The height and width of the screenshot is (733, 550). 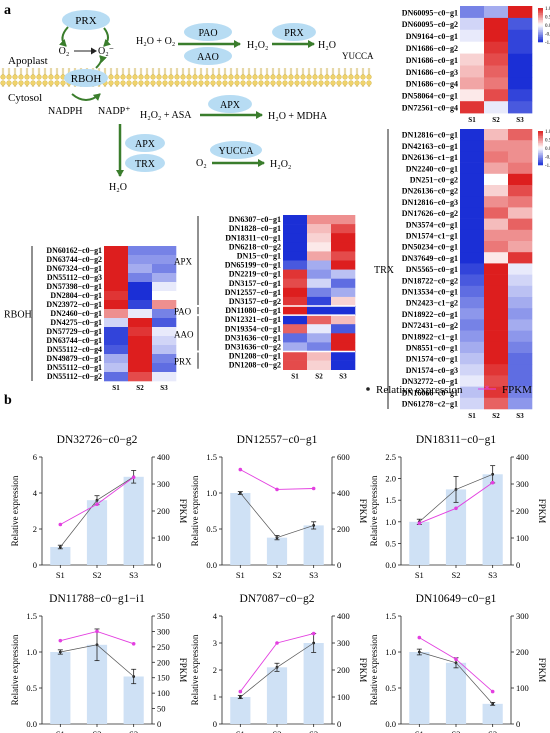 What do you see at coordinates (522, 538) in the screenshot?
I see `y2-tick-label: 100` at bounding box center [522, 538].